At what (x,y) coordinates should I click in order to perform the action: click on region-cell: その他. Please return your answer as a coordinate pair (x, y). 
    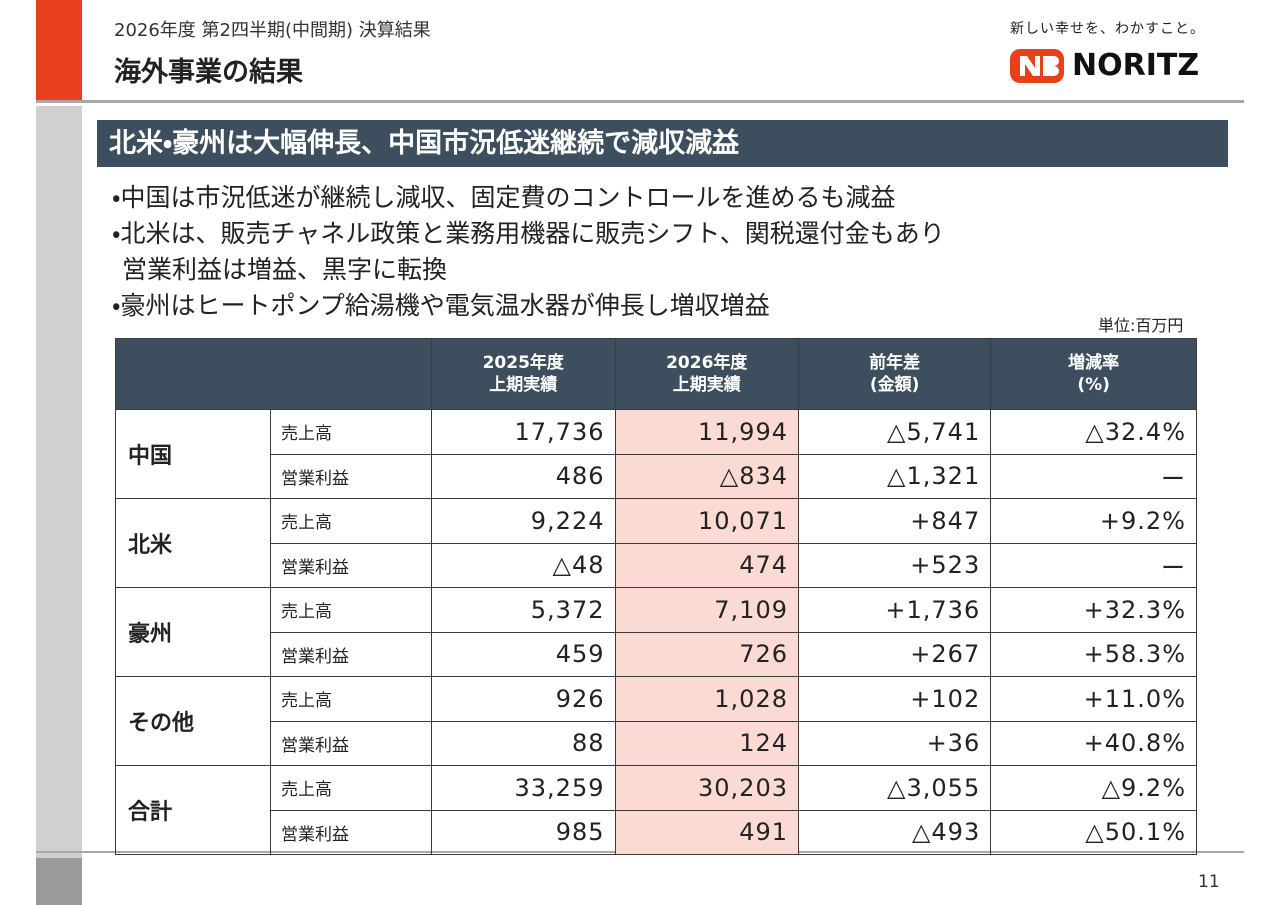
    Looking at the image, I should click on (193, 721).